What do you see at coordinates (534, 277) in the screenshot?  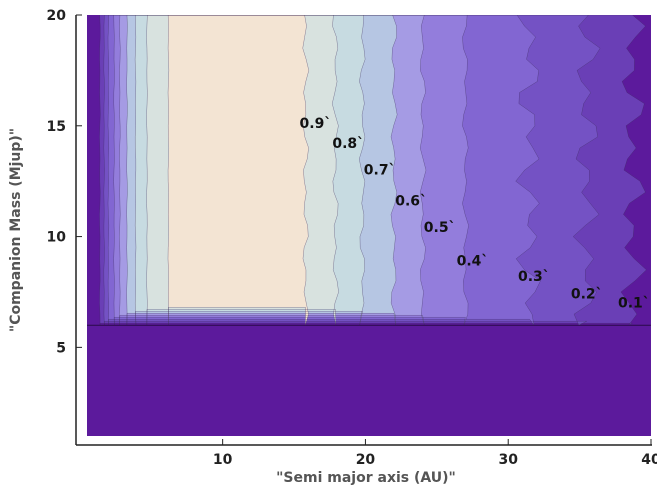 I see `contour-label: 0.3`` at bounding box center [534, 277].